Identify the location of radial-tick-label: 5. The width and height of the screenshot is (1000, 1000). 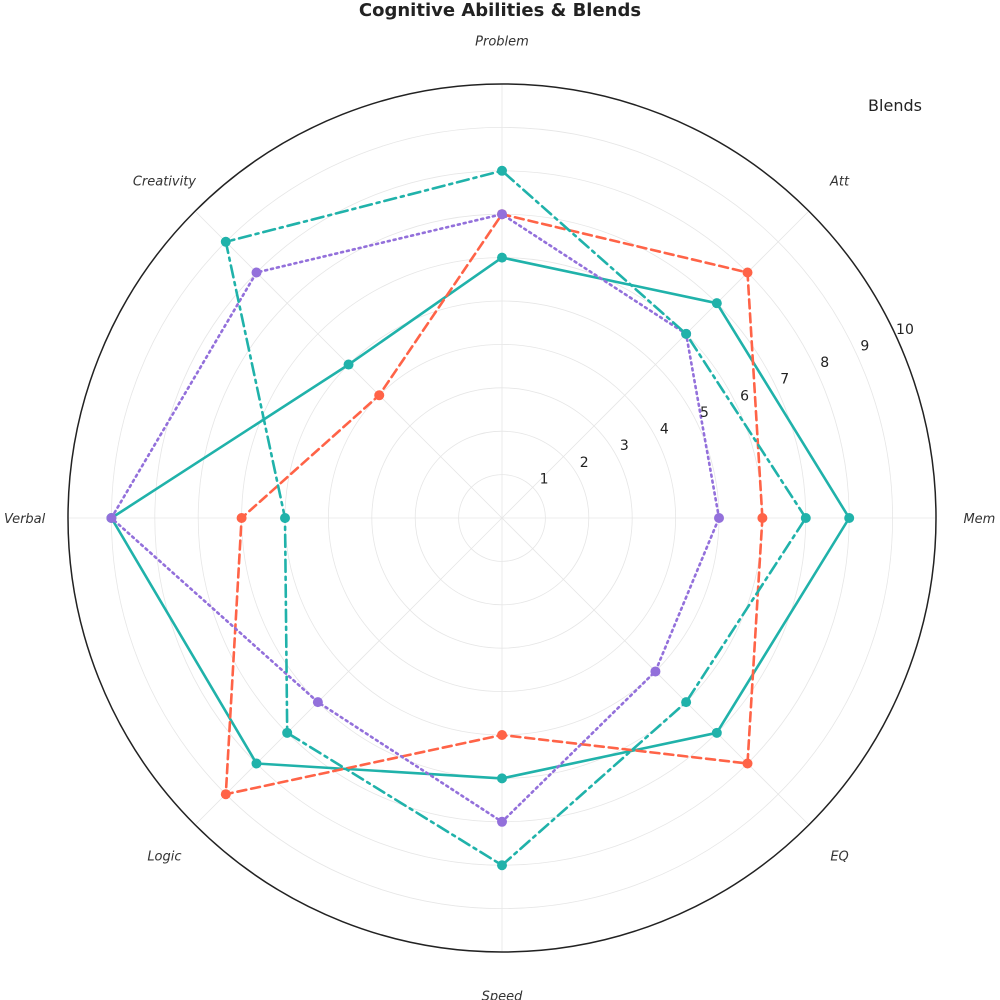
(704, 413).